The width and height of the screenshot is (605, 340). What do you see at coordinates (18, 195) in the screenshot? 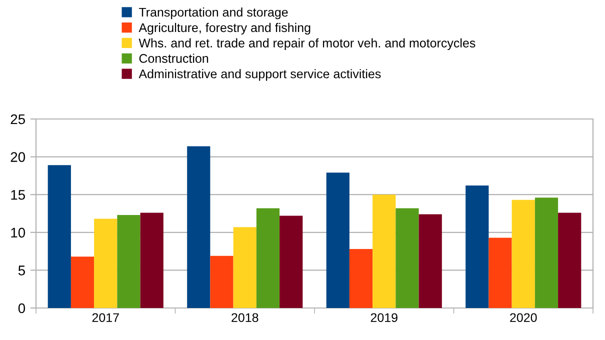
I see `y-tick-label: 15` at bounding box center [18, 195].